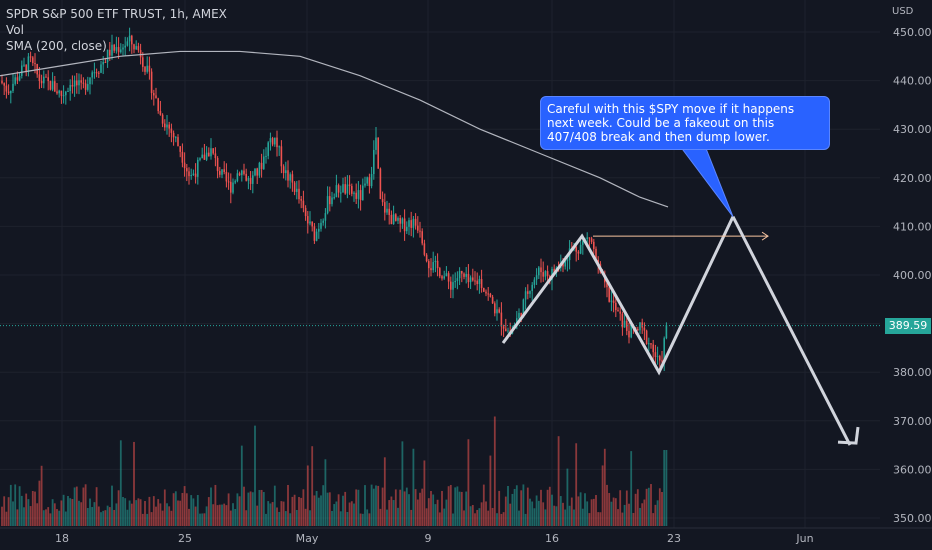 The height and width of the screenshot is (550, 932). I want to click on price-tick-label: 420.00, so click(912, 178).